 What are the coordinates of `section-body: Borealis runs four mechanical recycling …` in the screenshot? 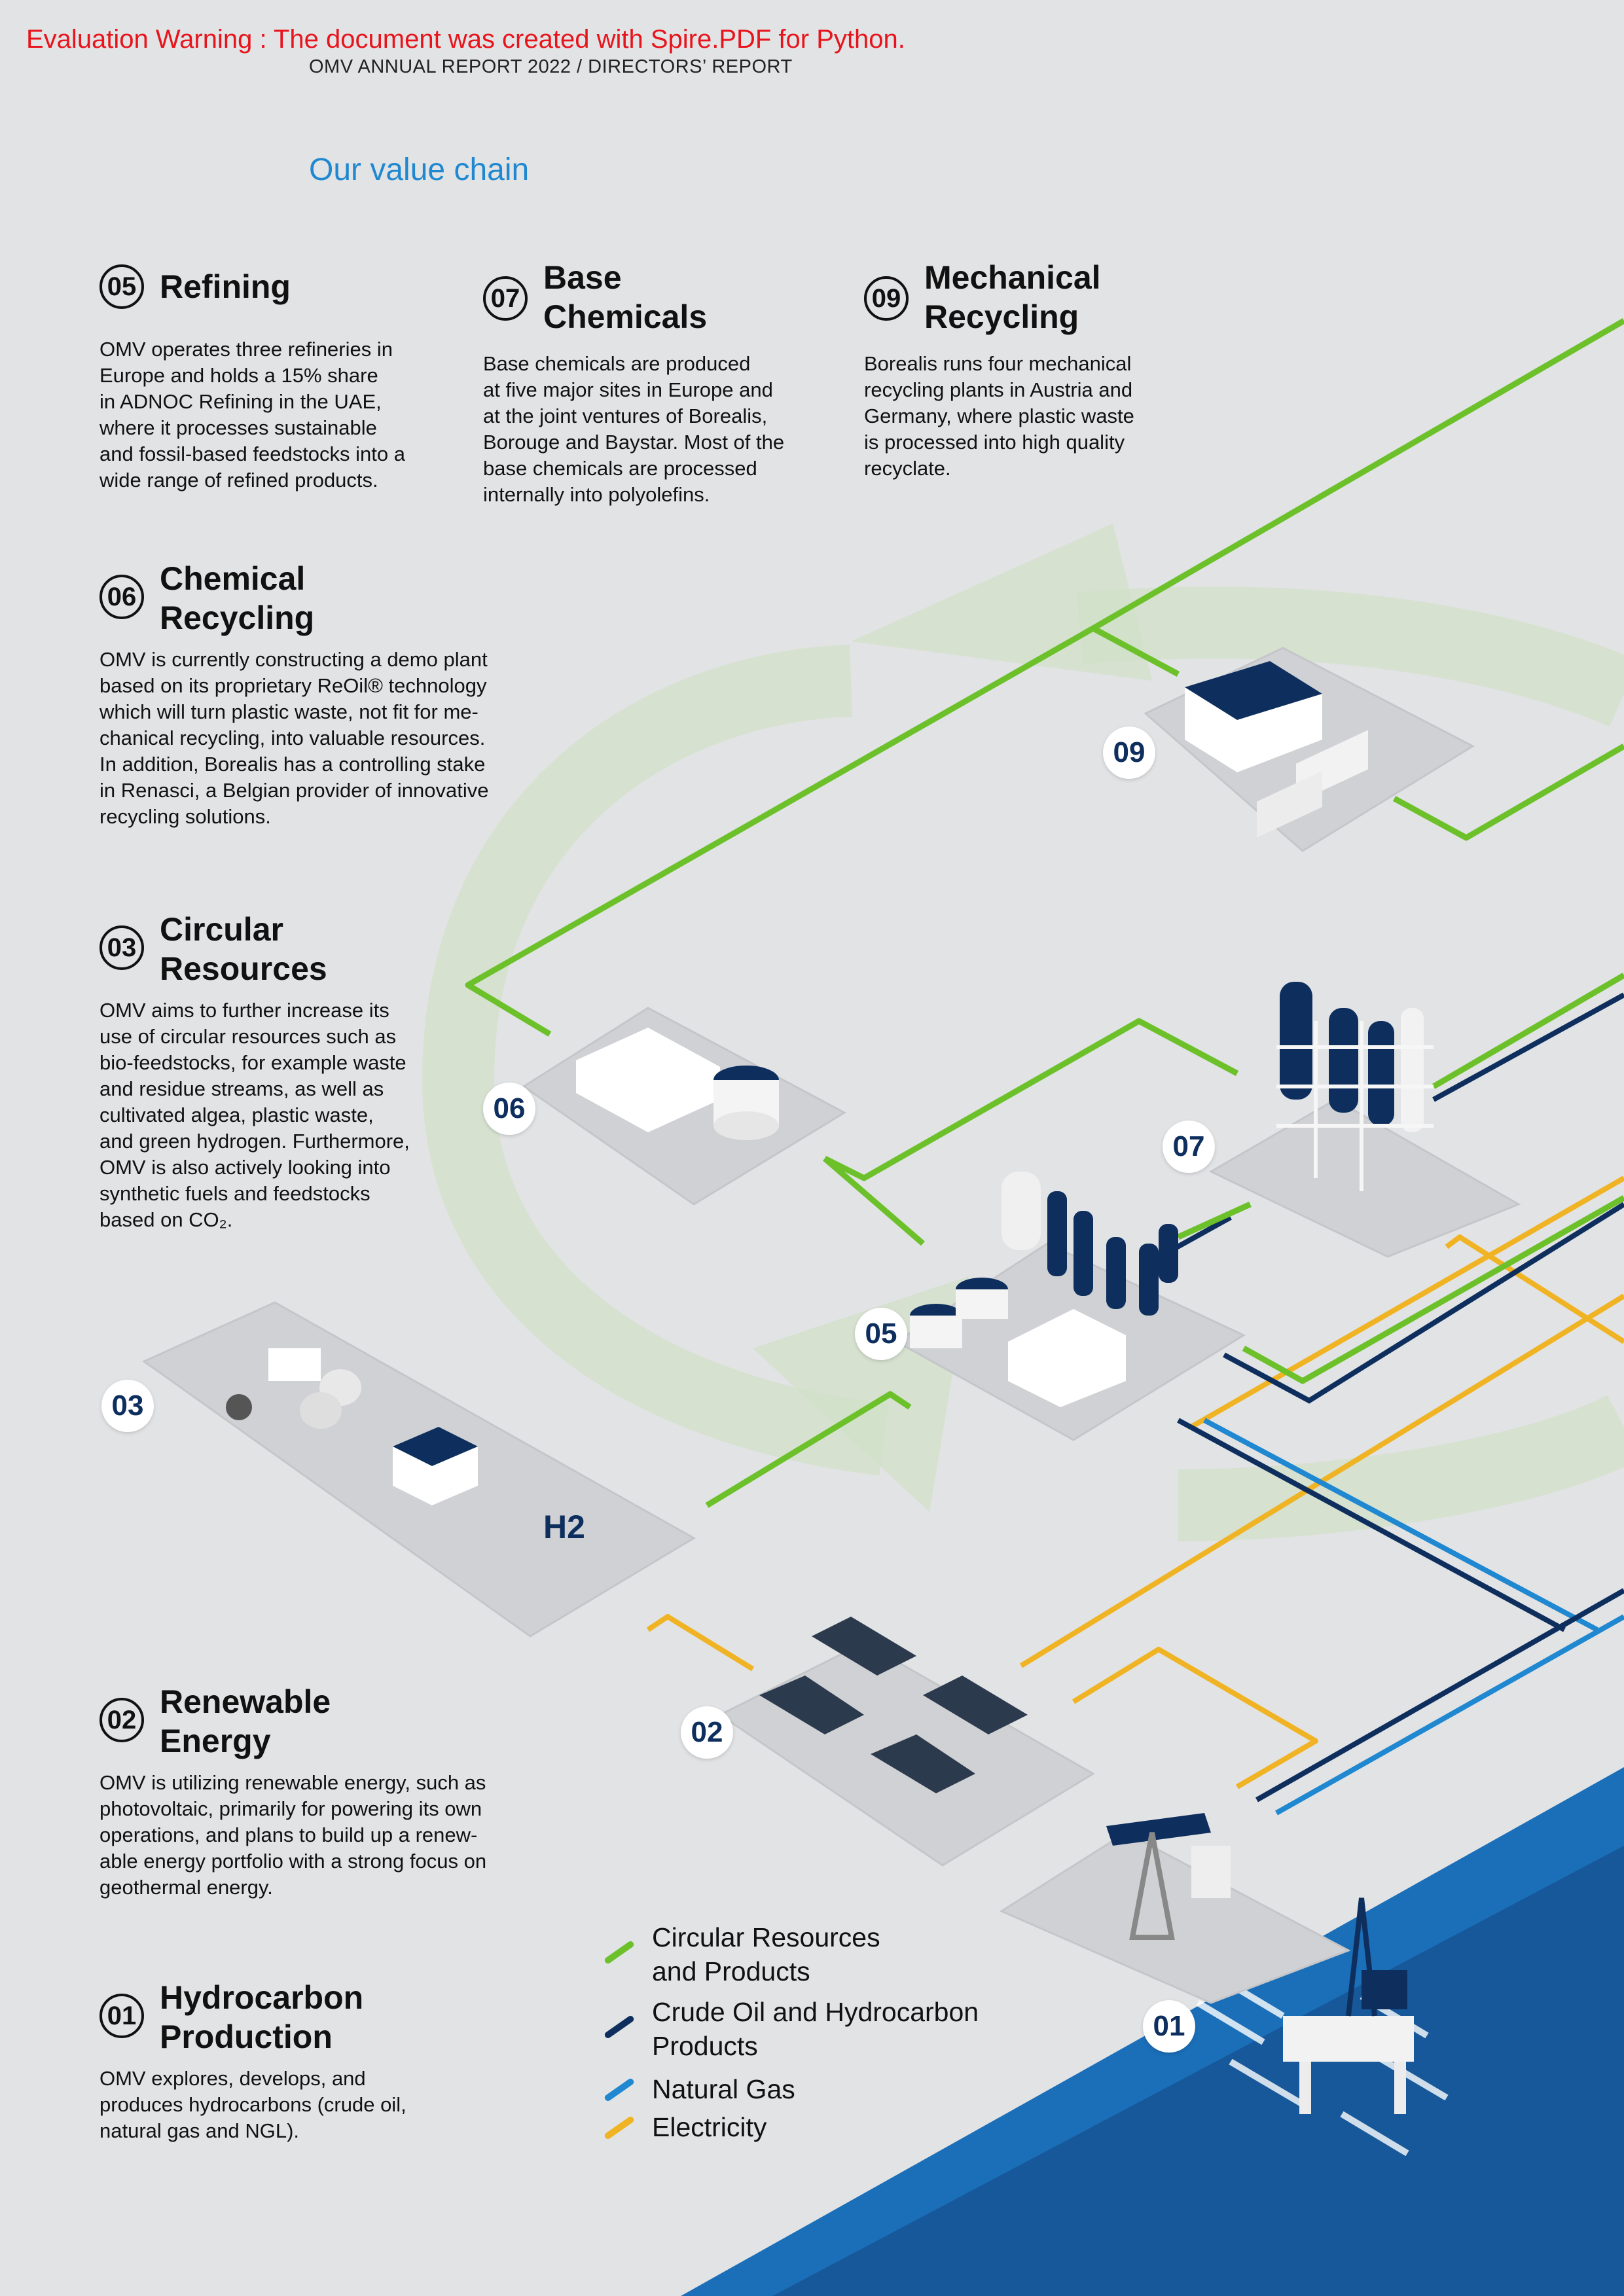 It's located at (999, 416).